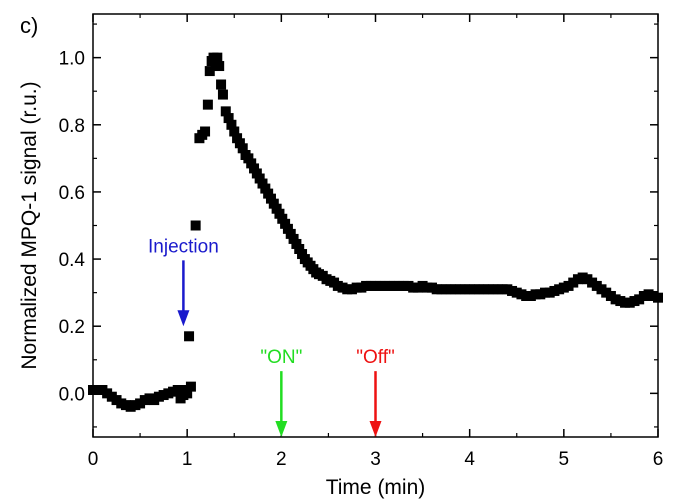 The image size is (681, 502). Describe the element at coordinates (93, 459) in the screenshot. I see `x-tick-label: 0` at that location.